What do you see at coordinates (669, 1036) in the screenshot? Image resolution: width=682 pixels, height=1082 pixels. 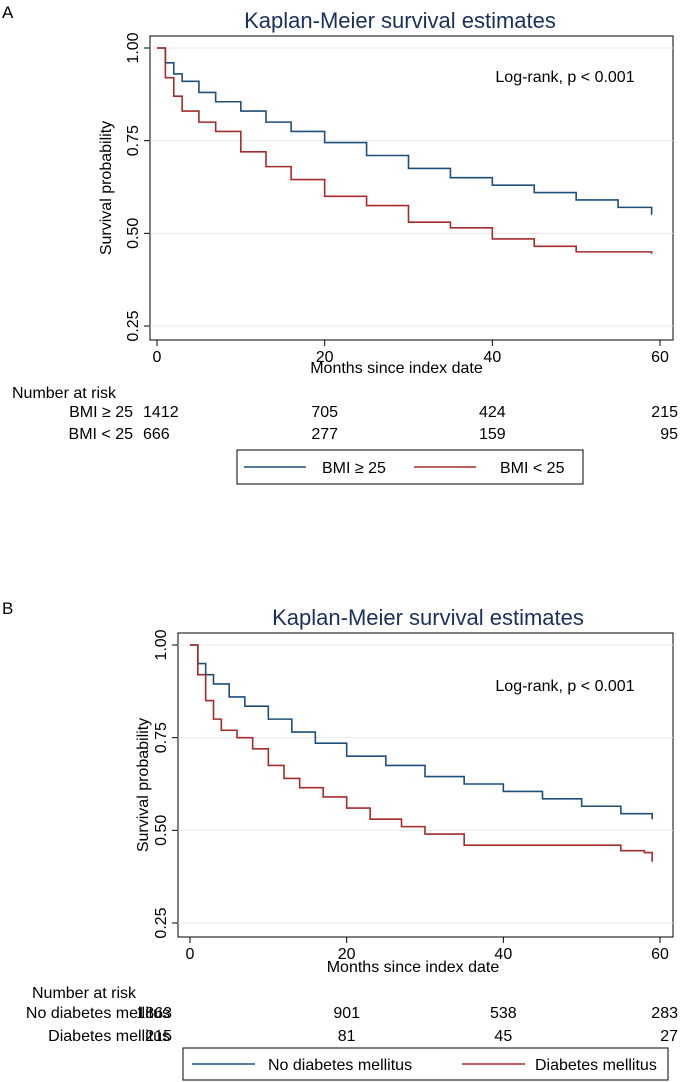 I see `risk-value: 27` at bounding box center [669, 1036].